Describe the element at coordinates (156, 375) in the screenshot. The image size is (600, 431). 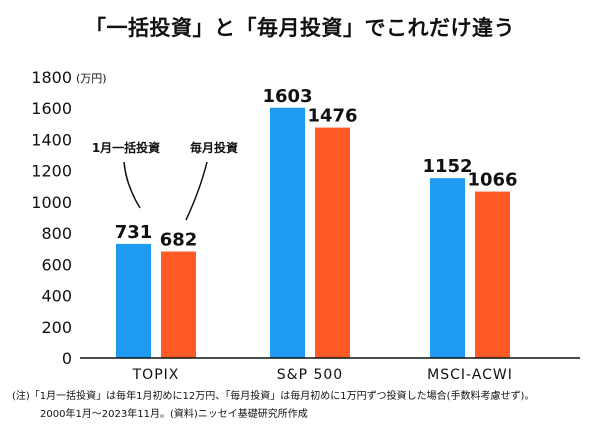
I see `x-category-label-0: TOPIX` at that location.